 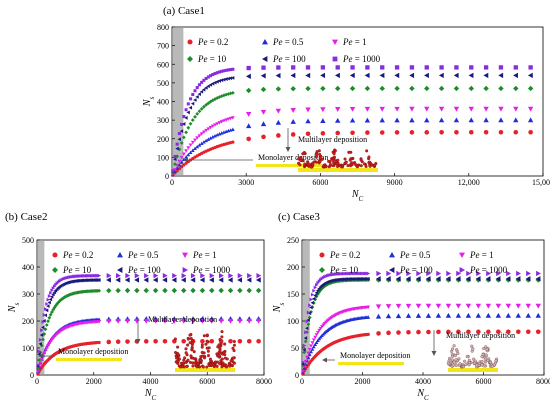 I want to click on legend-item: Pe = 1, so click(x=199, y=255).